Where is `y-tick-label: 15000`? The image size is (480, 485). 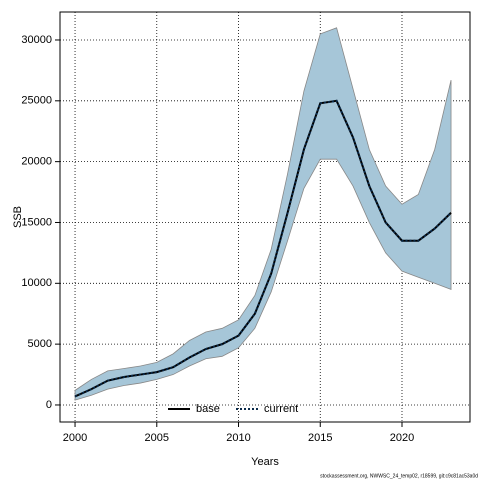 y-tick-label: 15000 is located at coordinates (36, 222).